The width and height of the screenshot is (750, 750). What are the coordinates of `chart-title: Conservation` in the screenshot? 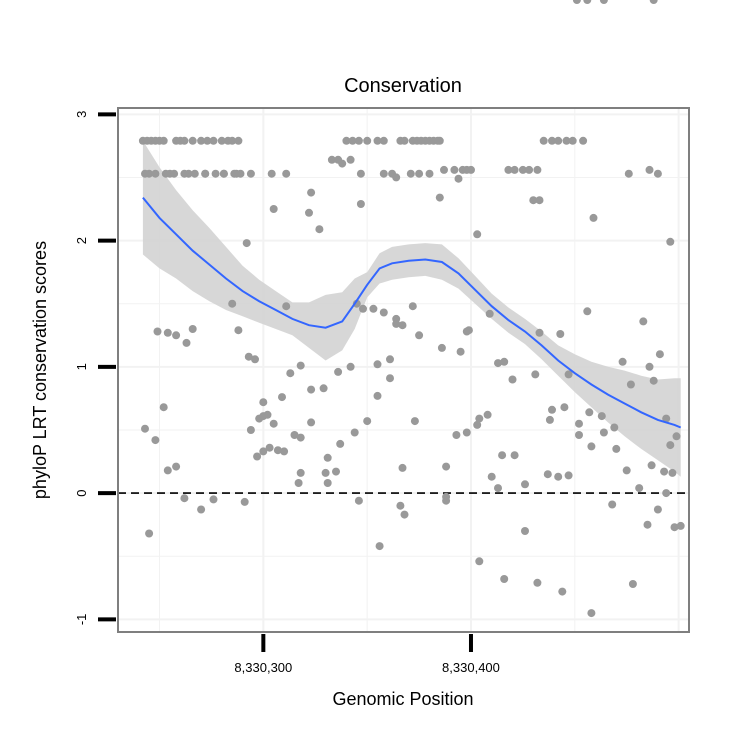 It's located at (403, 86).